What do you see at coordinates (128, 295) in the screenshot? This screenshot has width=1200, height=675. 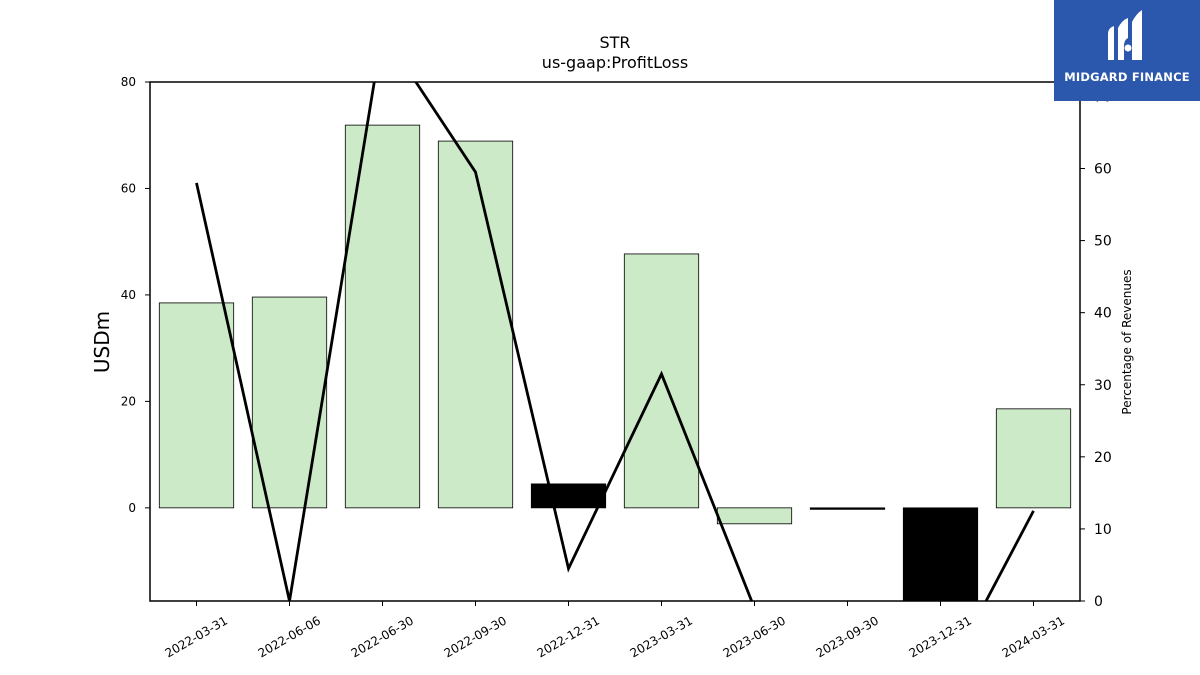 I see `y-tick-label: 40` at bounding box center [128, 295].